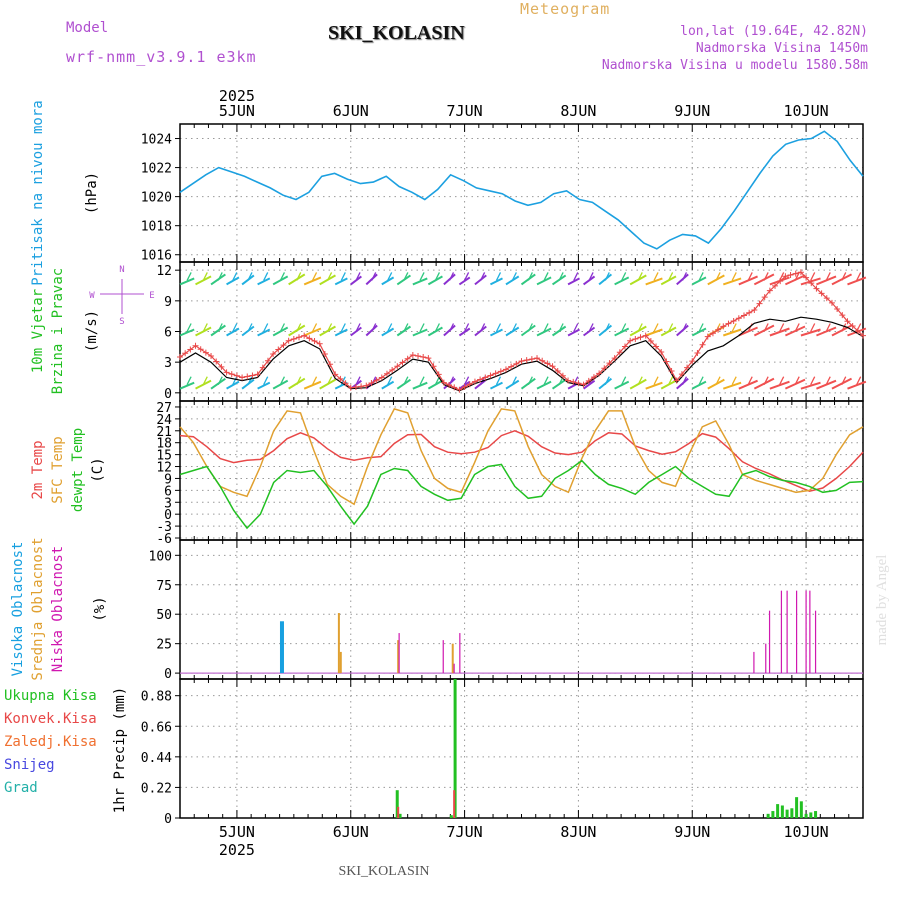 The height and width of the screenshot is (900, 900). What do you see at coordinates (692, 111) in the screenshot?
I see `day-label-top: 9JUN` at bounding box center [692, 111].